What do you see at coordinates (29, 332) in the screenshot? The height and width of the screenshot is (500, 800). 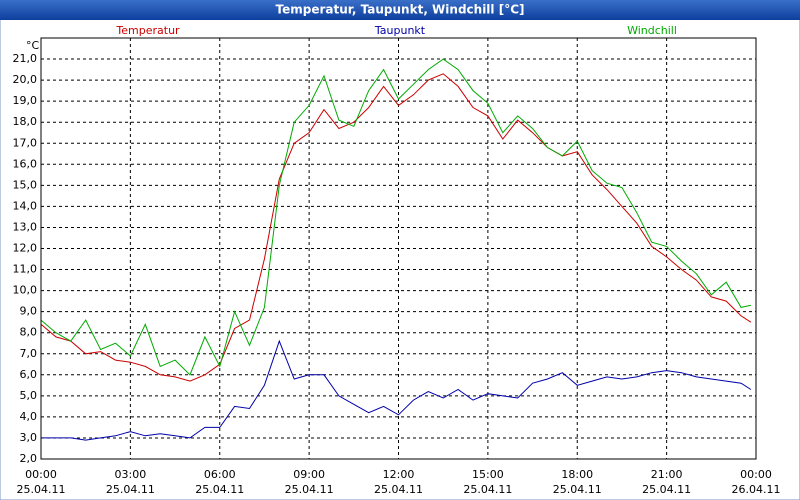 I see `y-tick-label: 8,0` at bounding box center [29, 332].